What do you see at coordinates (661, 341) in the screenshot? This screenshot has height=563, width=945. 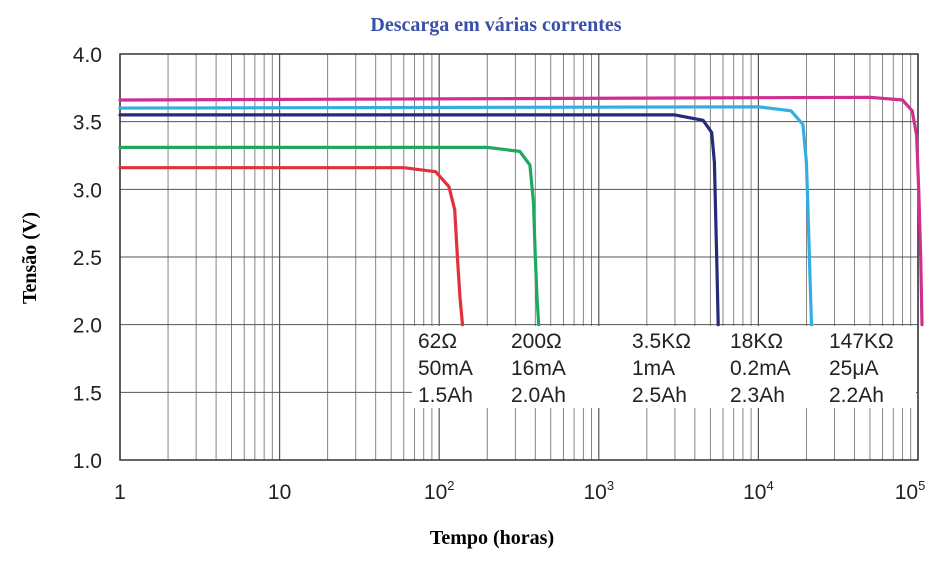 I see `series-annotation: 3.5KΩ` at bounding box center [661, 341].